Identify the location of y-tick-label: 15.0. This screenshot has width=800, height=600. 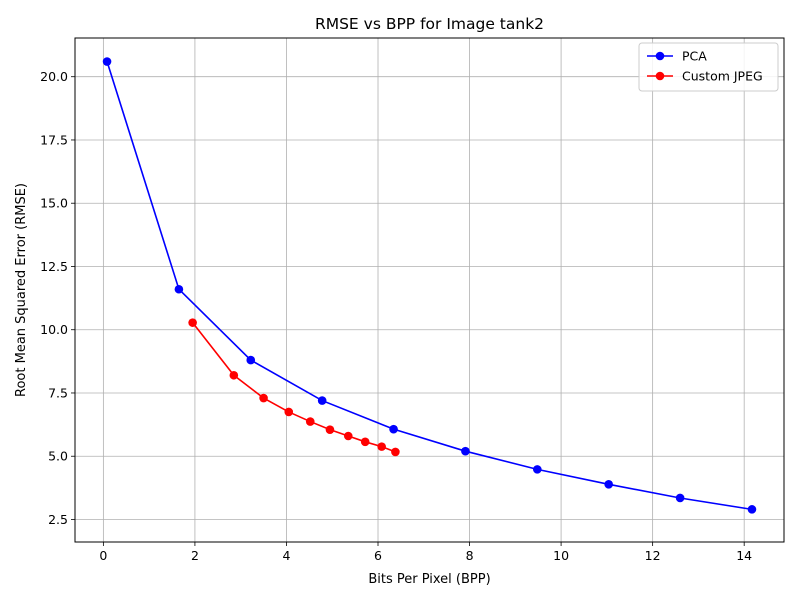
(54, 203).